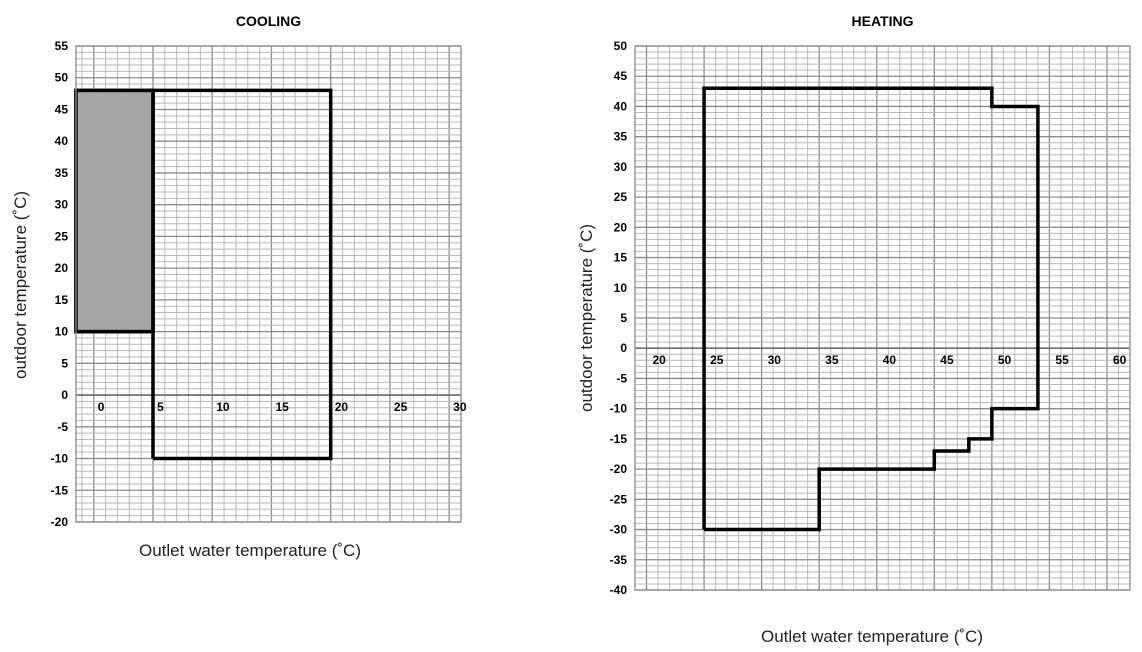  Describe the element at coordinates (114, 211) in the screenshot. I see `shaded-region-fill` at that location.